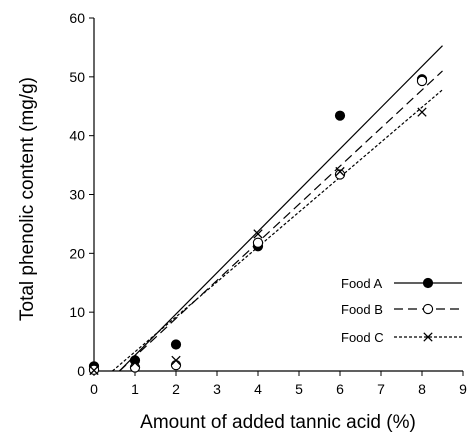  What do you see at coordinates (362, 337) in the screenshot?
I see `legend-label: Food C` at bounding box center [362, 337].